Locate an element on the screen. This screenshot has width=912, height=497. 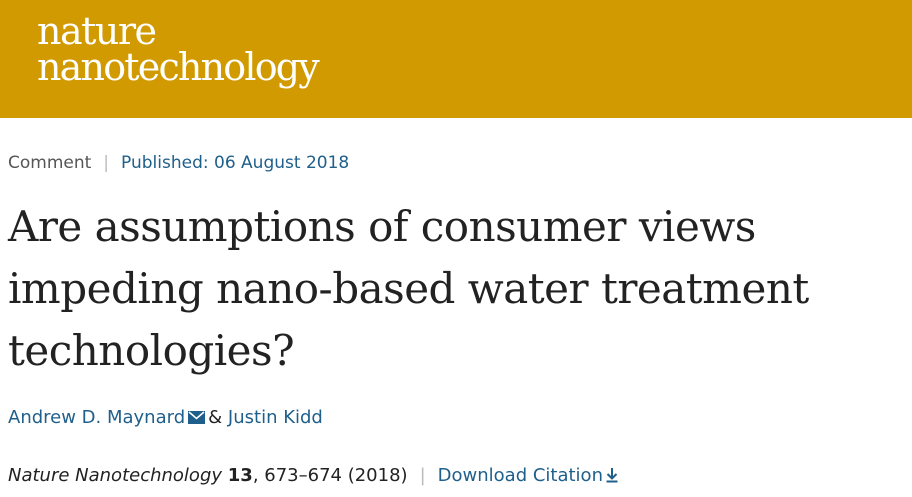
download-icon is located at coordinates (612, 477).